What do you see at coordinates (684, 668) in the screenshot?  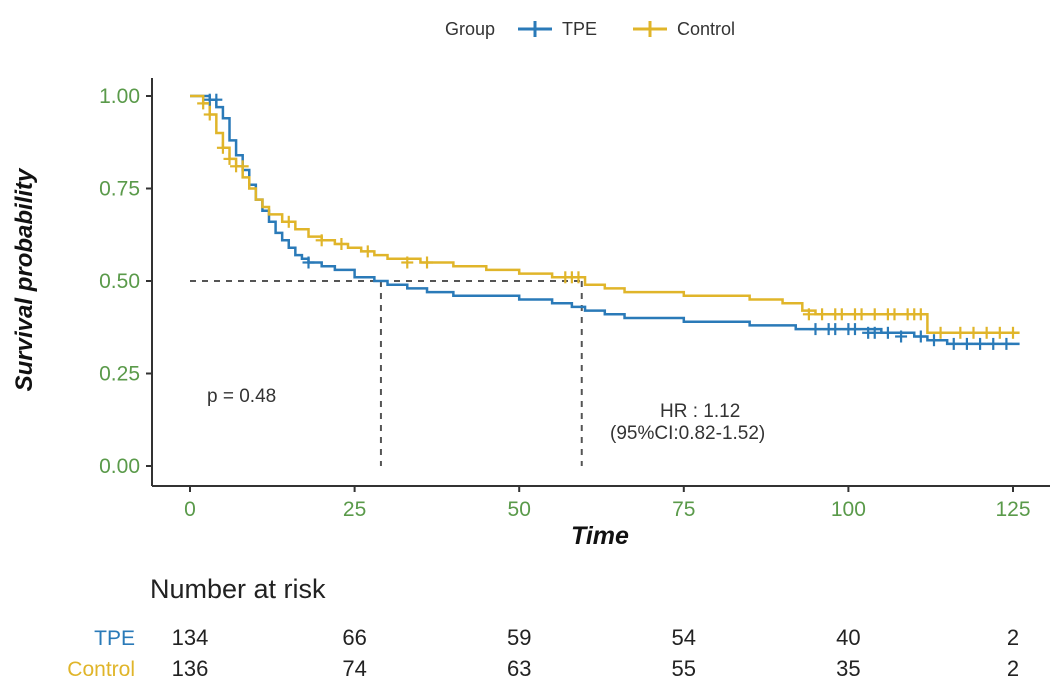 I see `risk-count-control: 55` at bounding box center [684, 668].